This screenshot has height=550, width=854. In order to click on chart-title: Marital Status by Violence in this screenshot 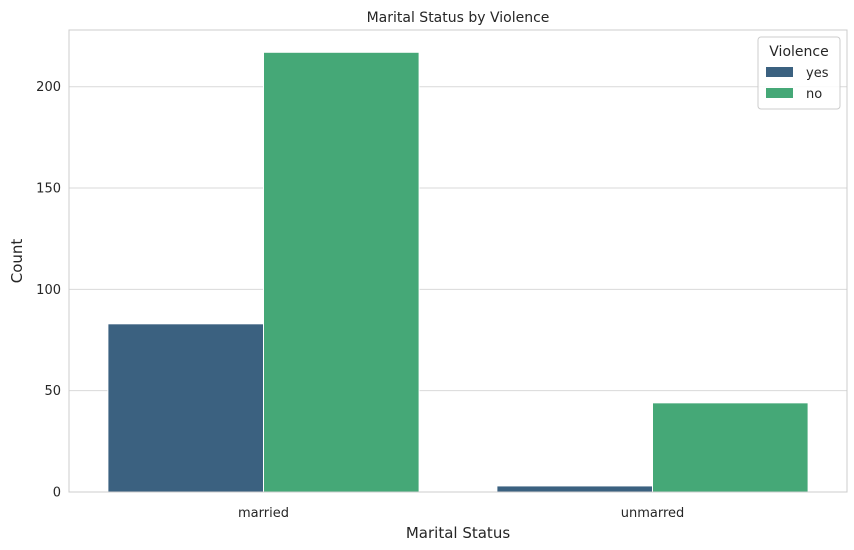, I will do `click(458, 18)`.